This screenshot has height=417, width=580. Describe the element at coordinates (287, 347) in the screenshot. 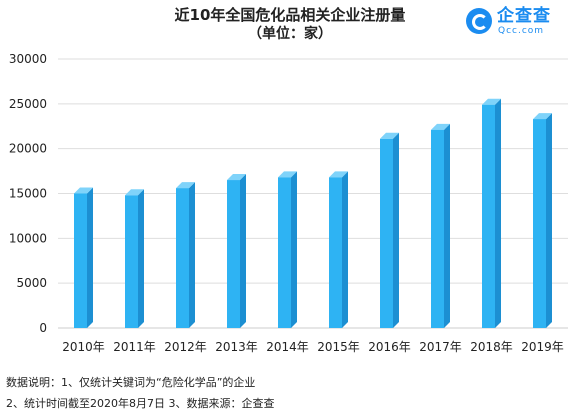

I see `x-tick-label: 2014年` at that location.